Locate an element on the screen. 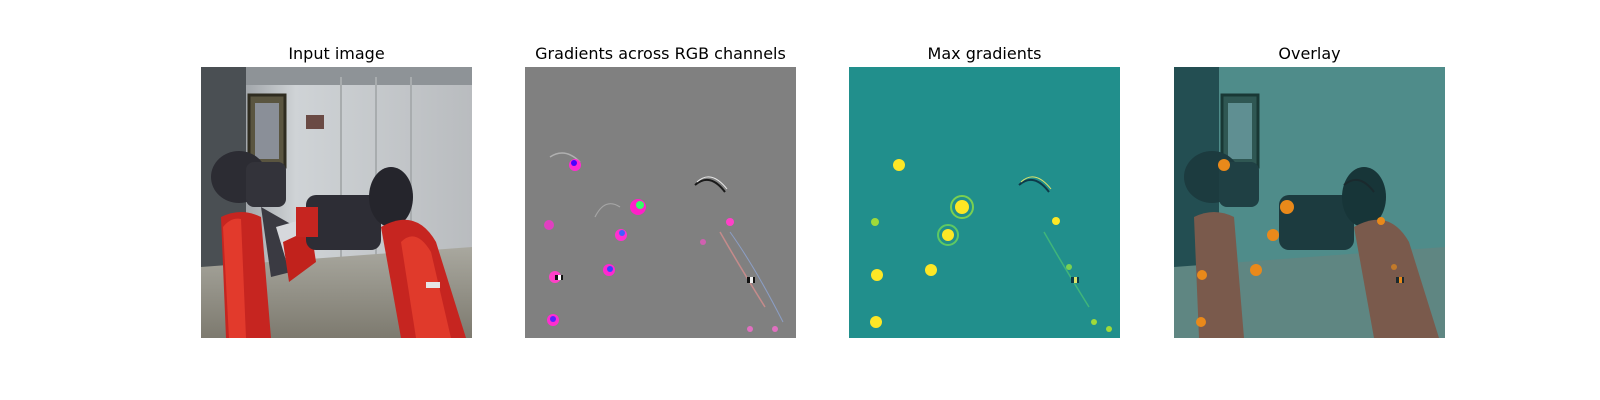 The image size is (1600, 400). max-gradients-image is located at coordinates (984, 202).